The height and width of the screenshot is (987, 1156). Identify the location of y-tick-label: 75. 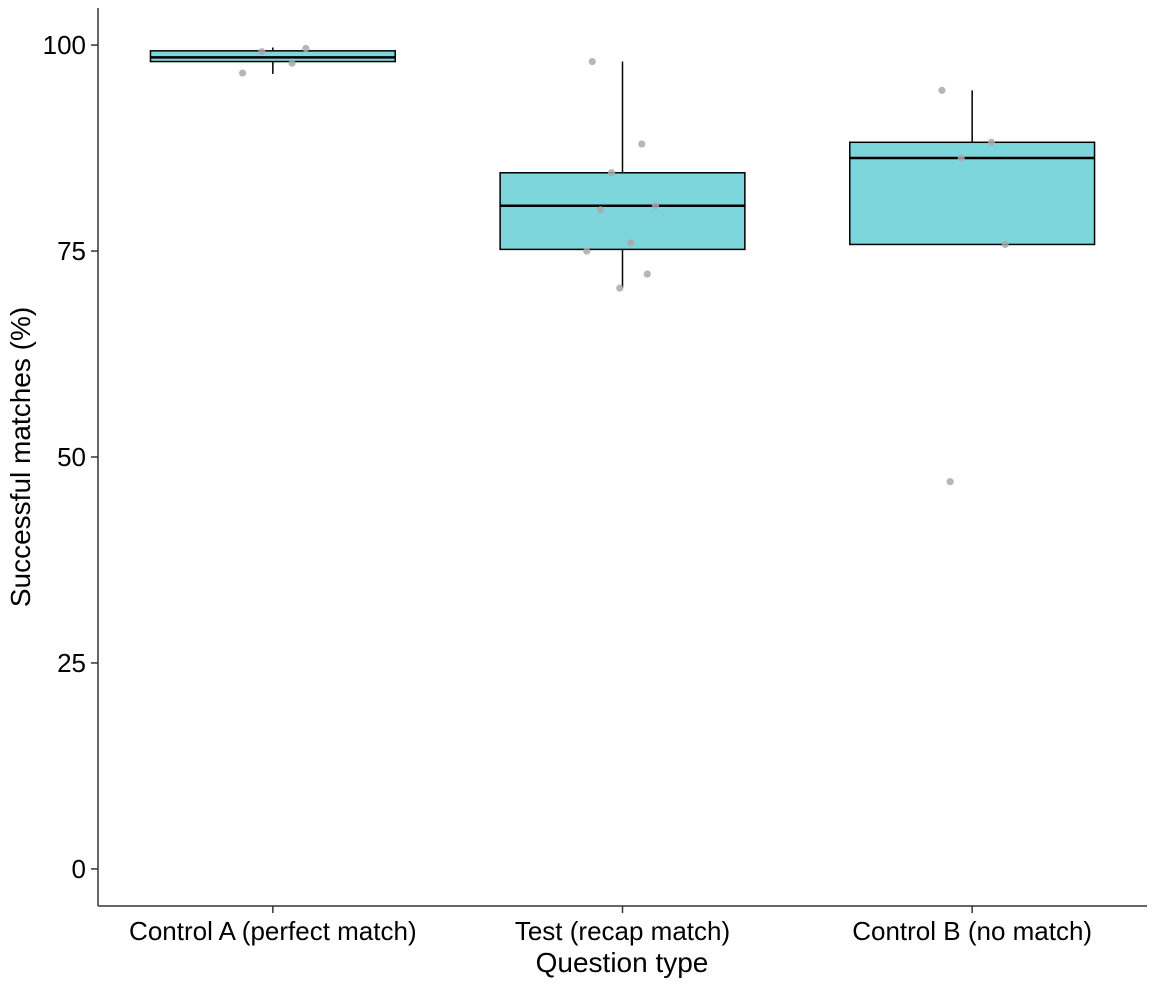
(71, 251).